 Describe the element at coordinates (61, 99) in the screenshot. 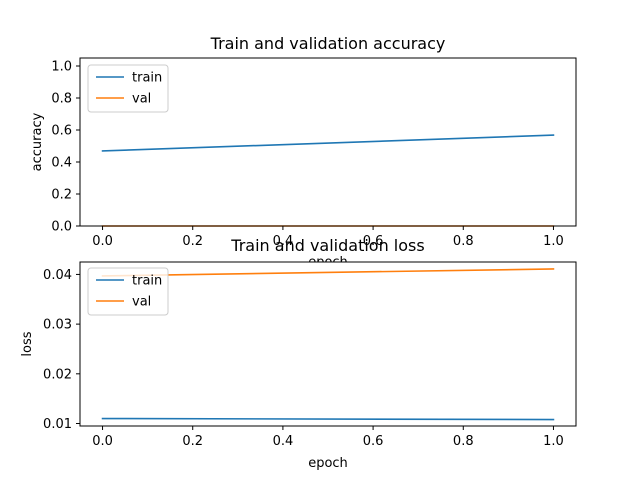

I see `accuracy-ytick-label: 0.8` at that location.